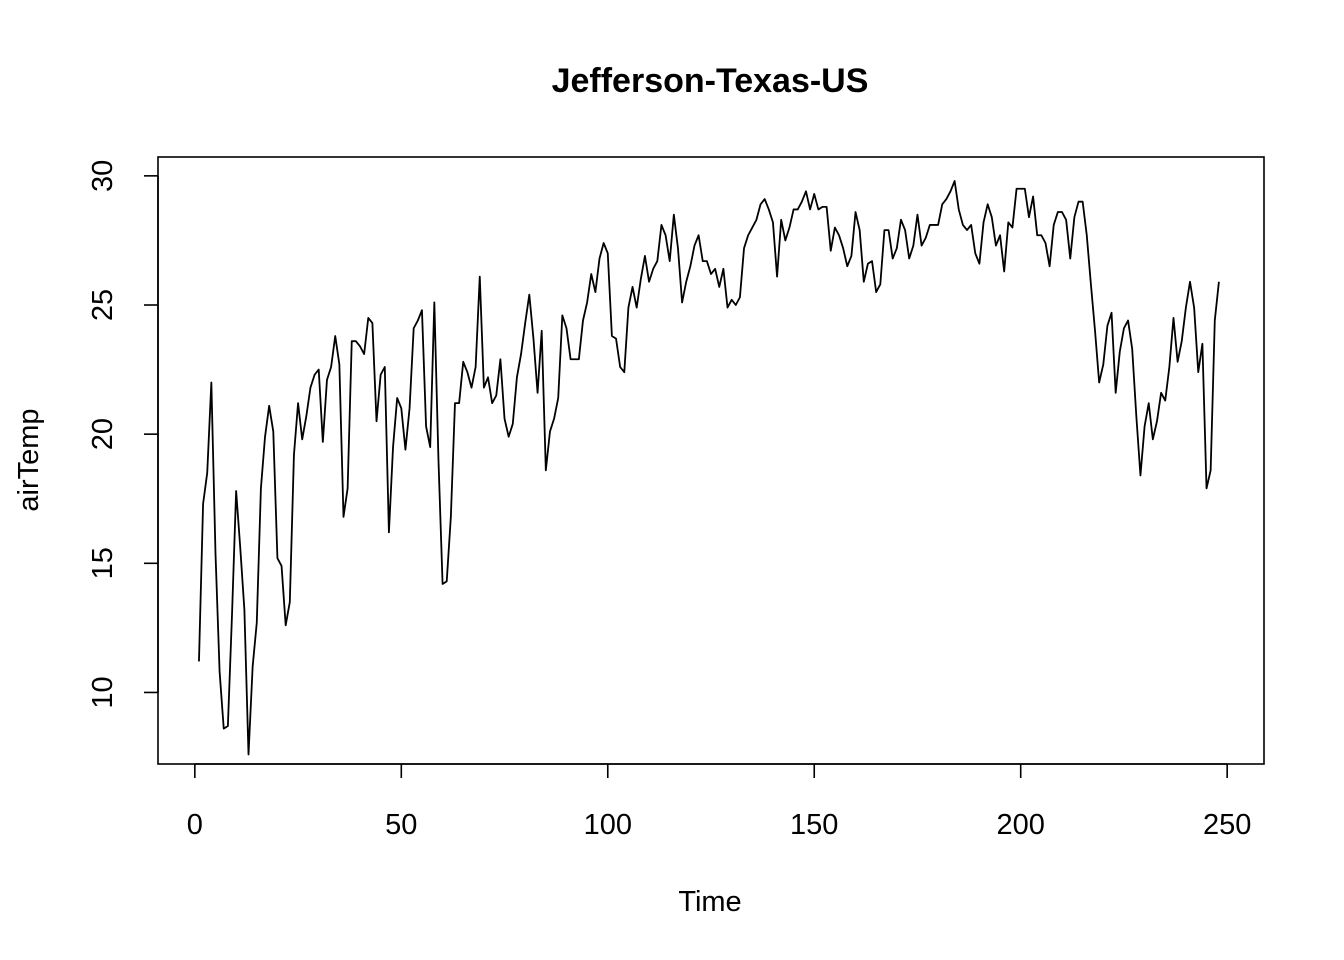 Image resolution: width=1344 pixels, height=960 pixels. I want to click on y-tick-label: 15, so click(103, 563).